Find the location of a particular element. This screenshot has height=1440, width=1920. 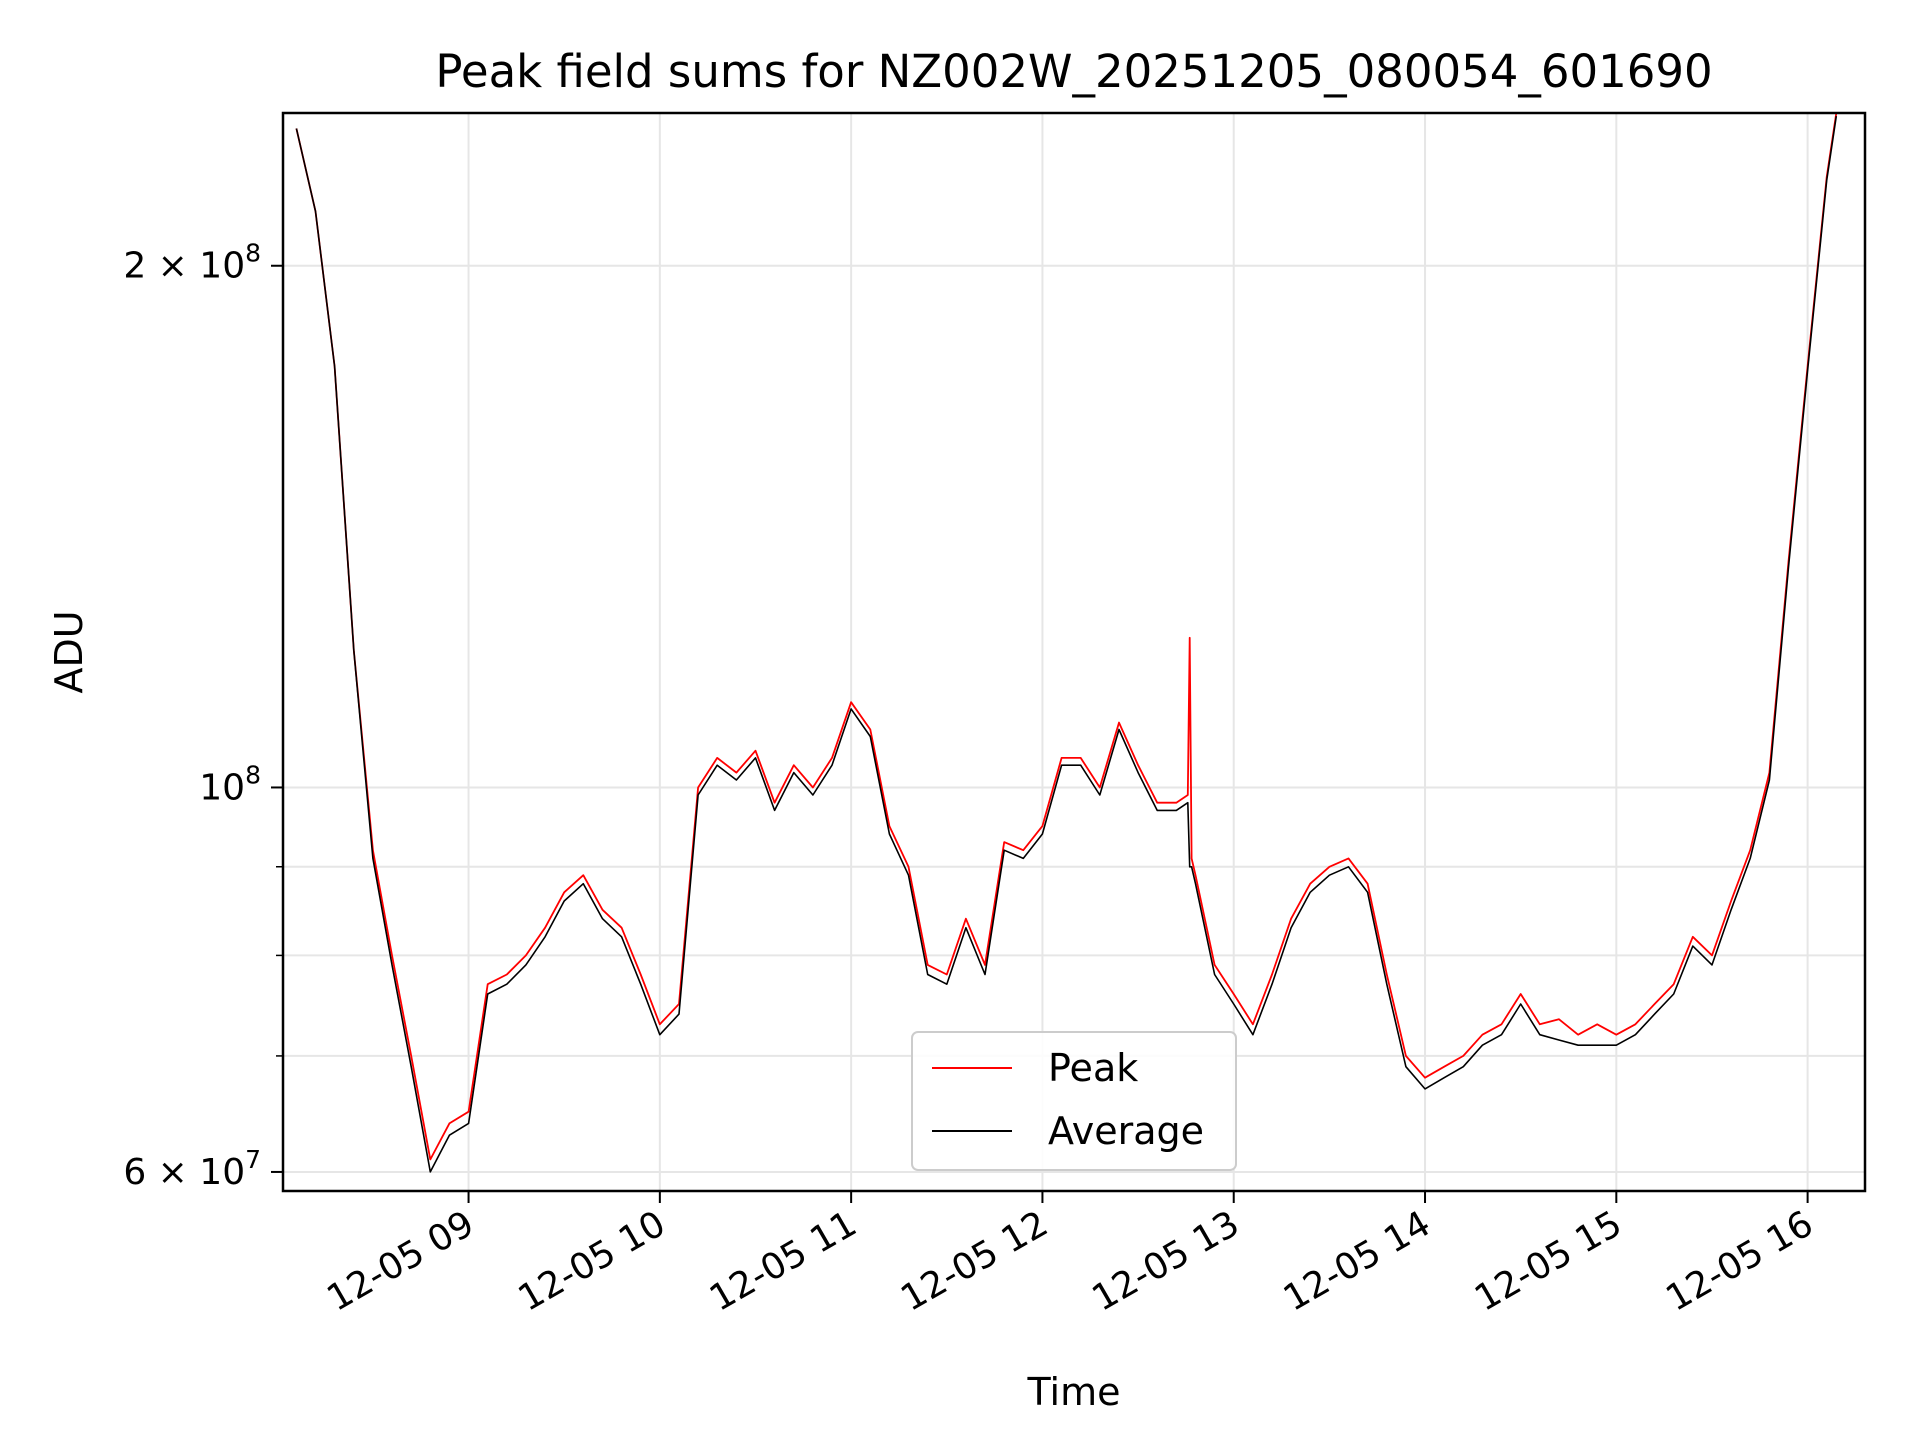

legend-box is located at coordinates (1074, 1101).